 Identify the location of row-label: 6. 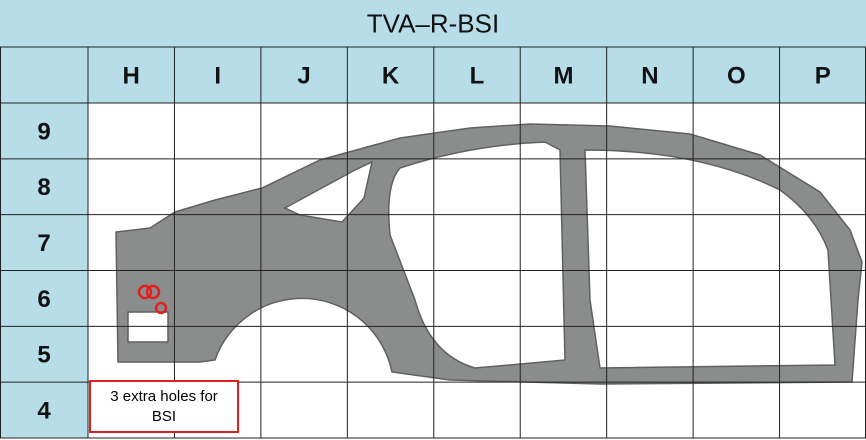
(43, 299).